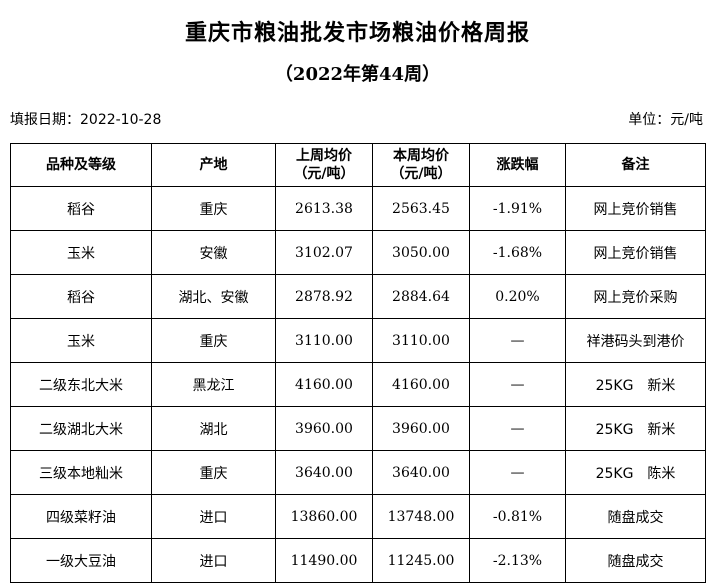 The width and height of the screenshot is (715, 584). Describe the element at coordinates (81, 384) in the screenshot. I see `cell-variety: 二级东北大米` at that location.